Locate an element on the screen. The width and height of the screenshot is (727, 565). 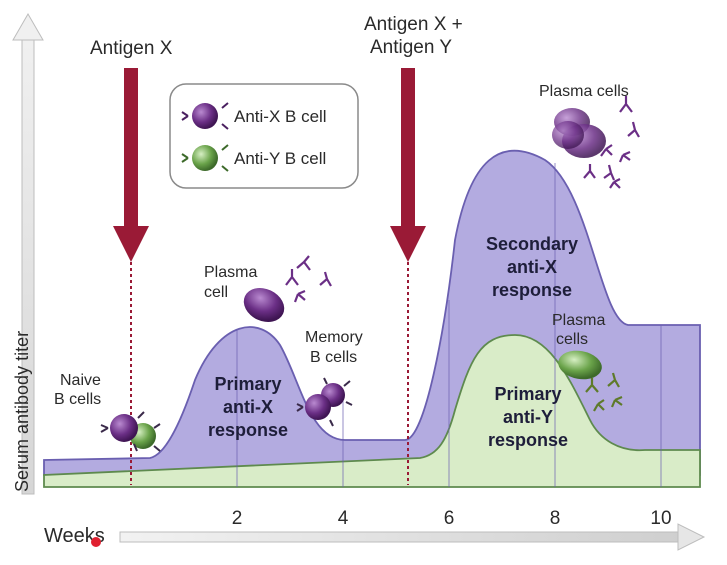
x-tick-4: 4 is located at coordinates (343, 518).